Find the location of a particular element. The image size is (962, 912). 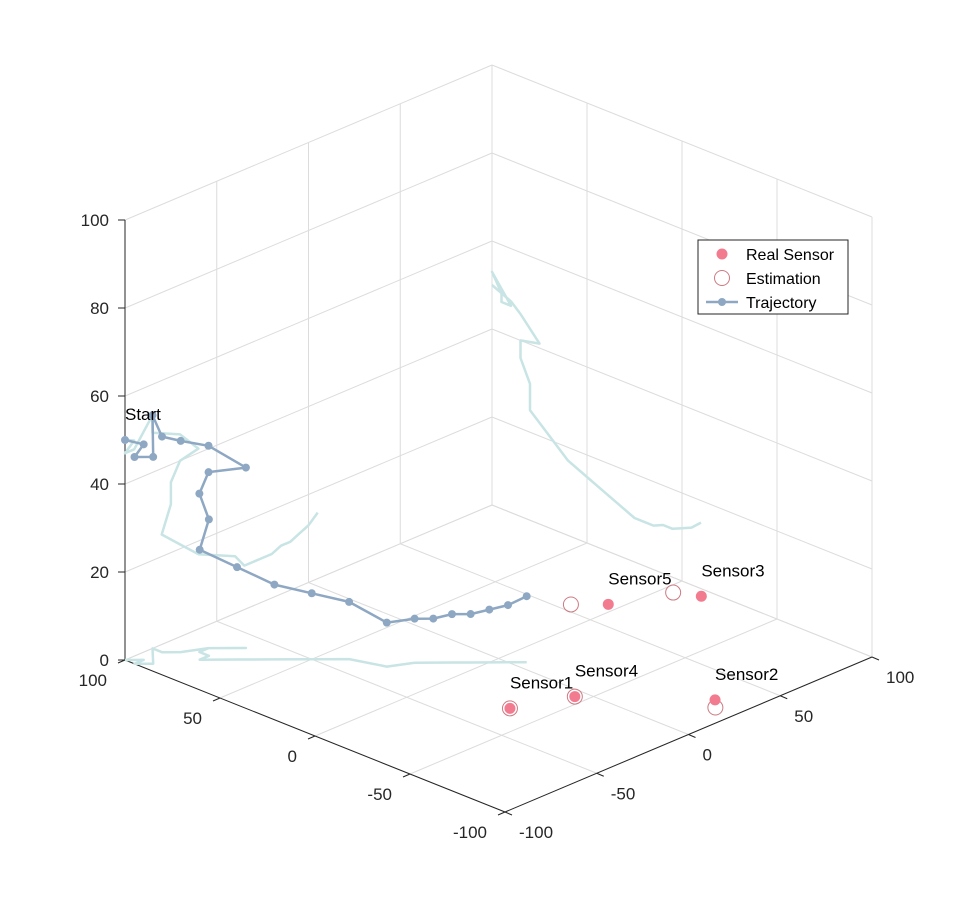

z-tick-label: 0 is located at coordinates (104, 660).